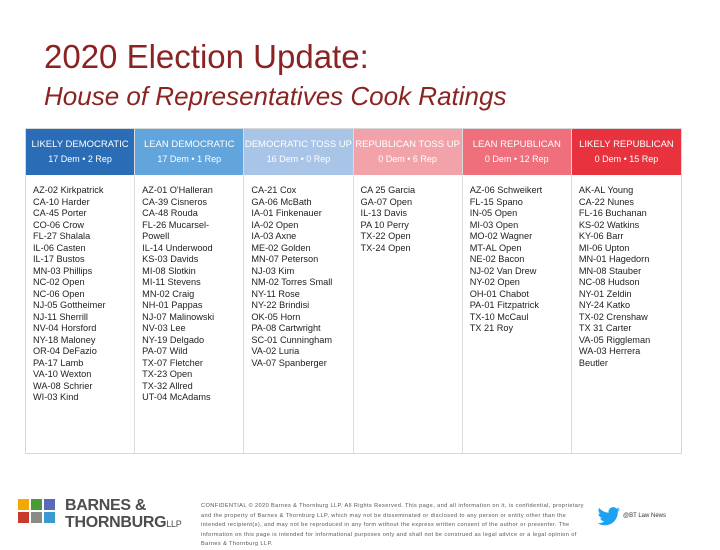 The height and width of the screenshot is (550, 720). I want to click on logo-llp: LLP, so click(174, 524).